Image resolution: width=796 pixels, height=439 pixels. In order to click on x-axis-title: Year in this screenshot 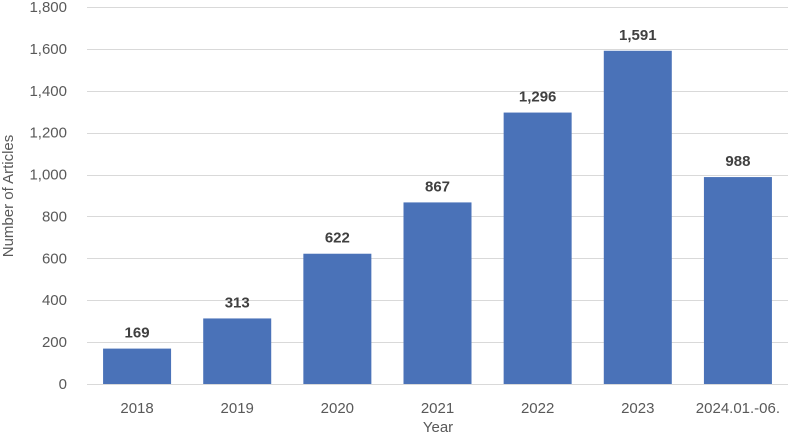, I will do `click(438, 427)`.